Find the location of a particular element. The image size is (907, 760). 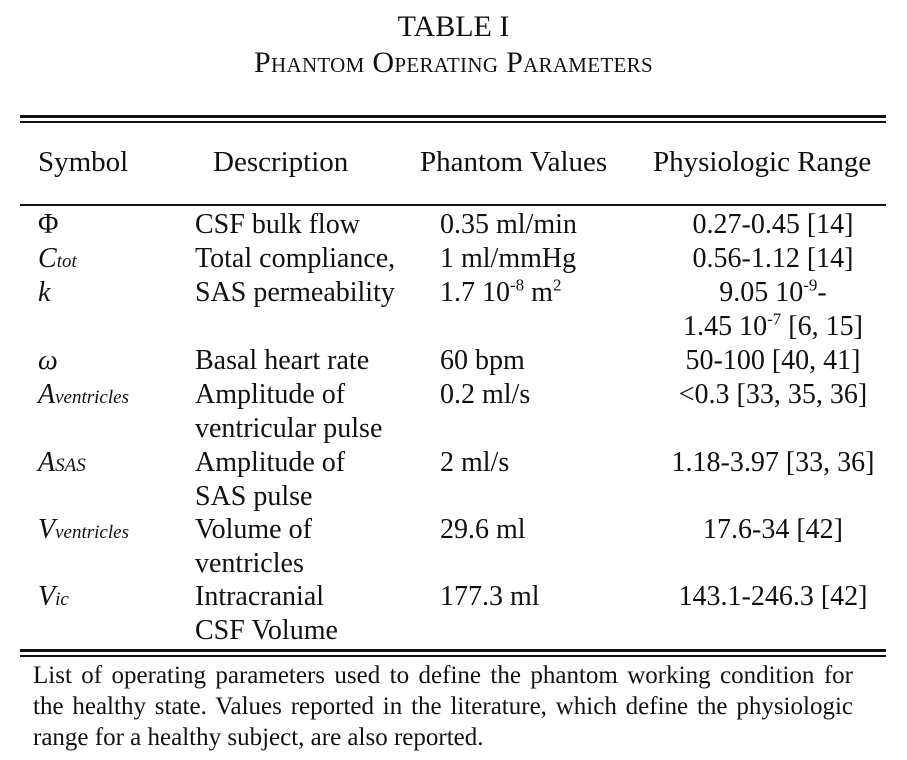

description-line: SAS pulse is located at coordinates (254, 496).